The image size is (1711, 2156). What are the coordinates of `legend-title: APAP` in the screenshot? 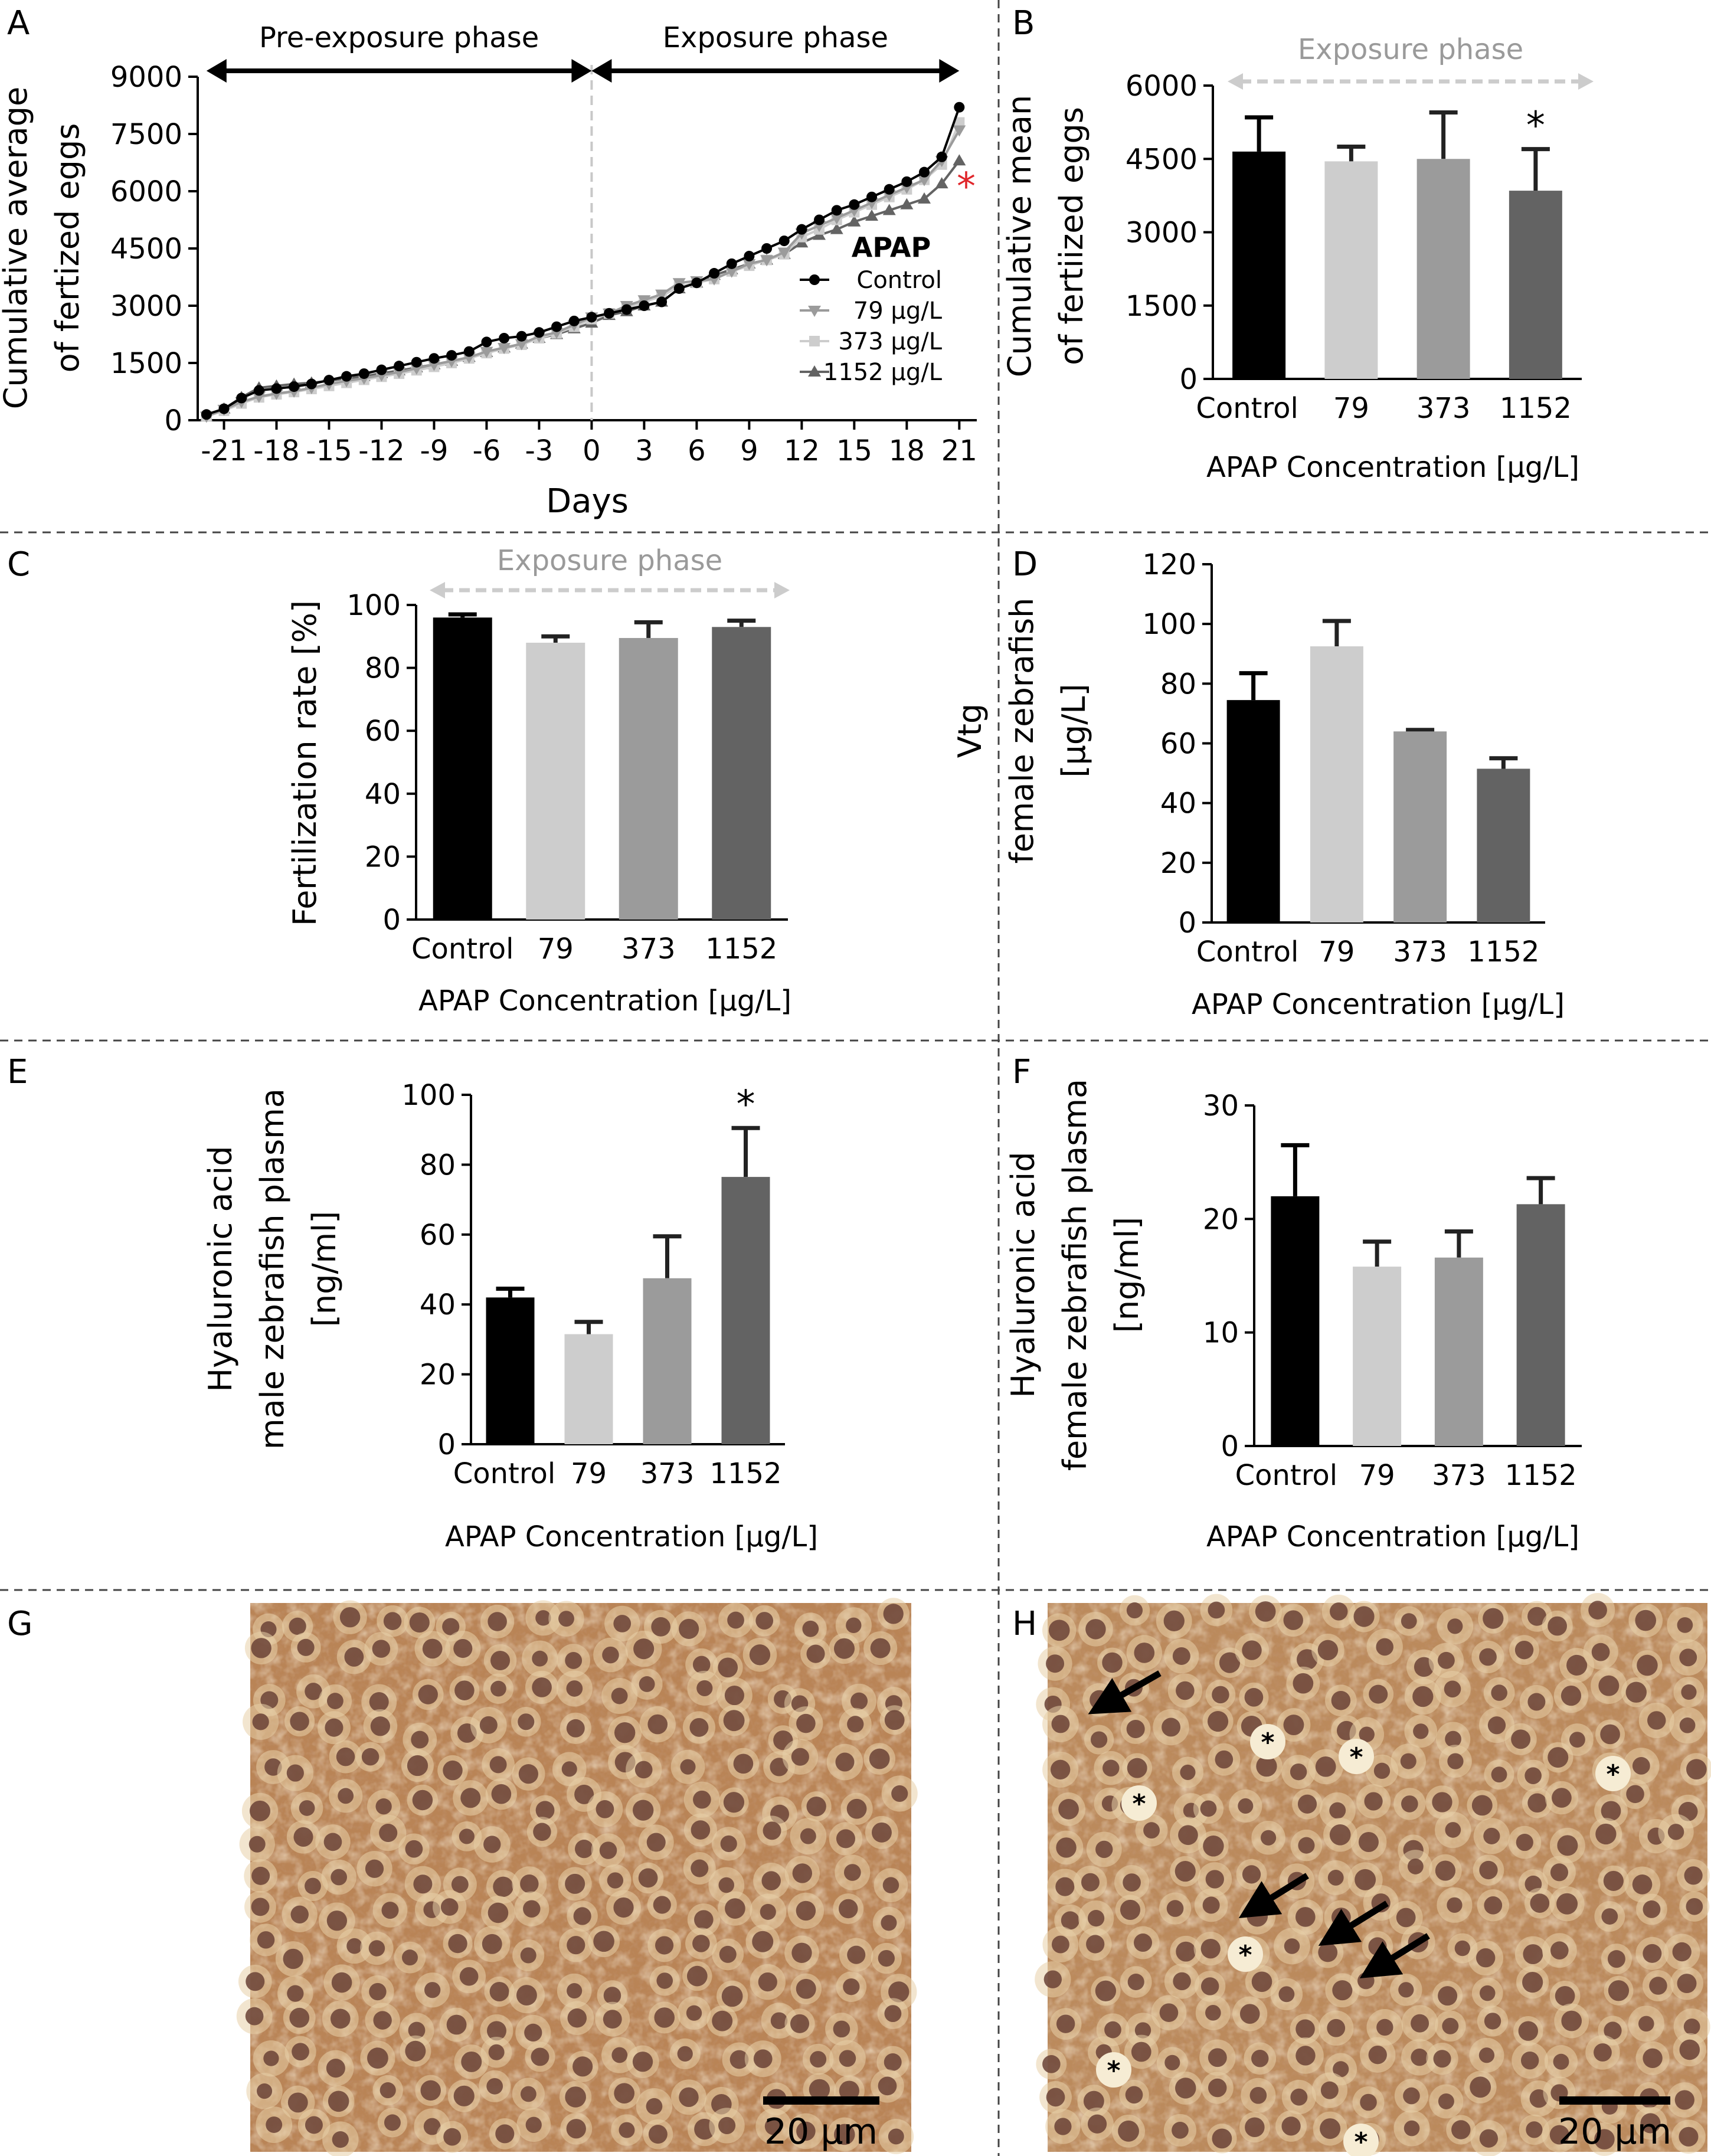 It's located at (891, 247).